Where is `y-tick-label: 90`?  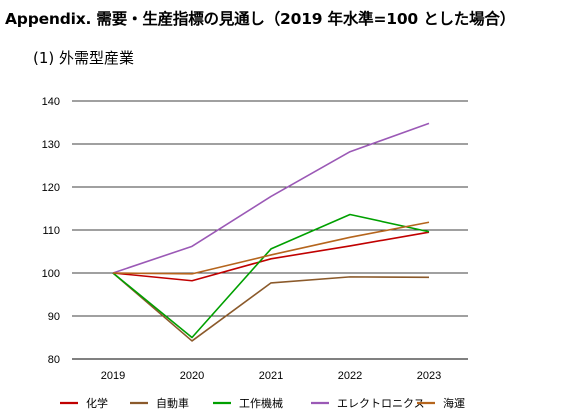
y-tick-label: 90 is located at coordinates (54, 317).